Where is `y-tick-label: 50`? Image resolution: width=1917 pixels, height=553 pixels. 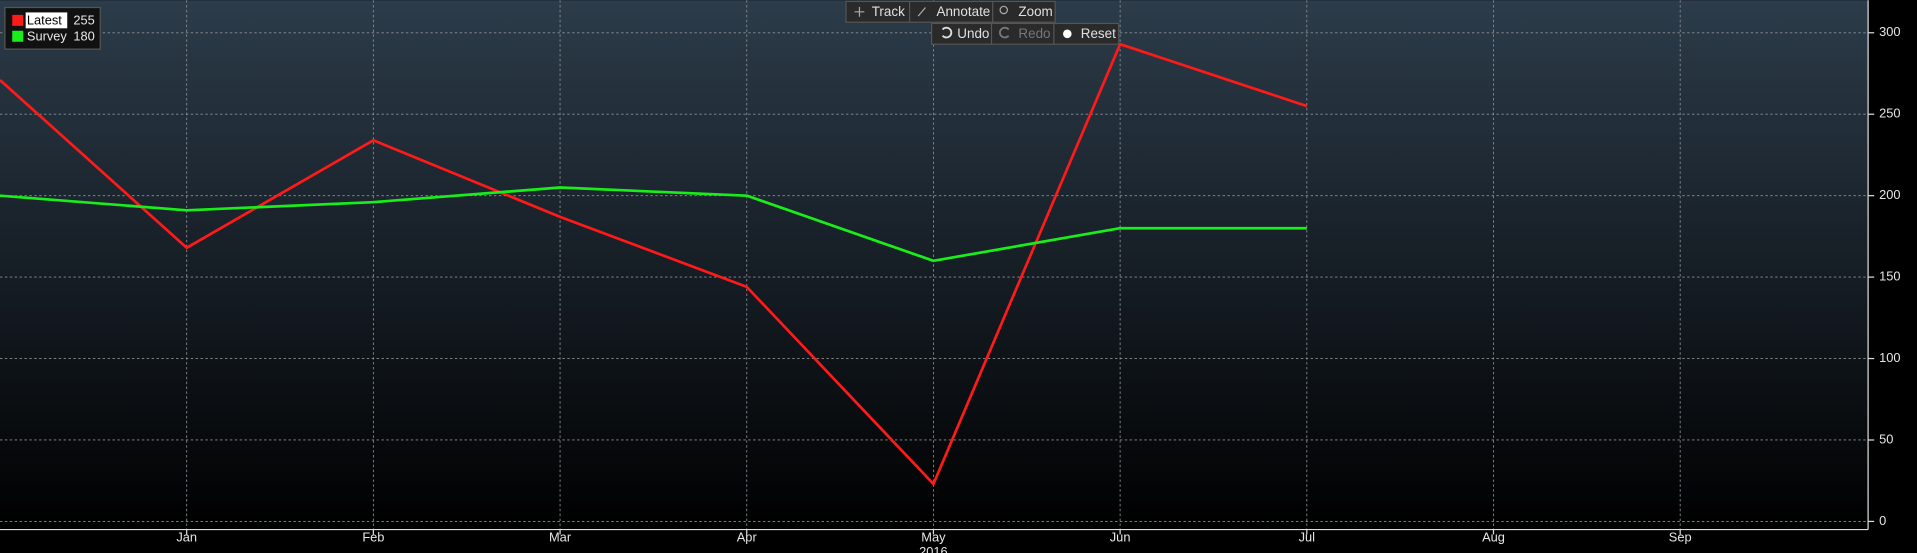 y-tick-label: 50 is located at coordinates (1886, 438).